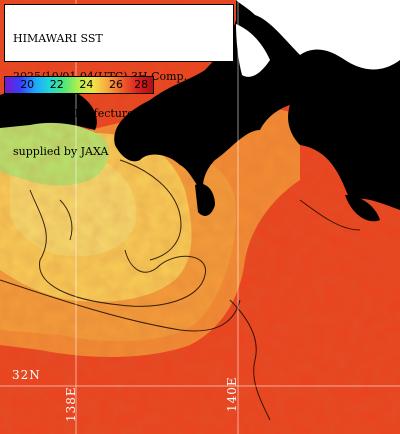 This screenshot has height=434, width=400. What do you see at coordinates (86, 84) in the screenshot?
I see `colorbar-label-24: 24` at bounding box center [86, 84].